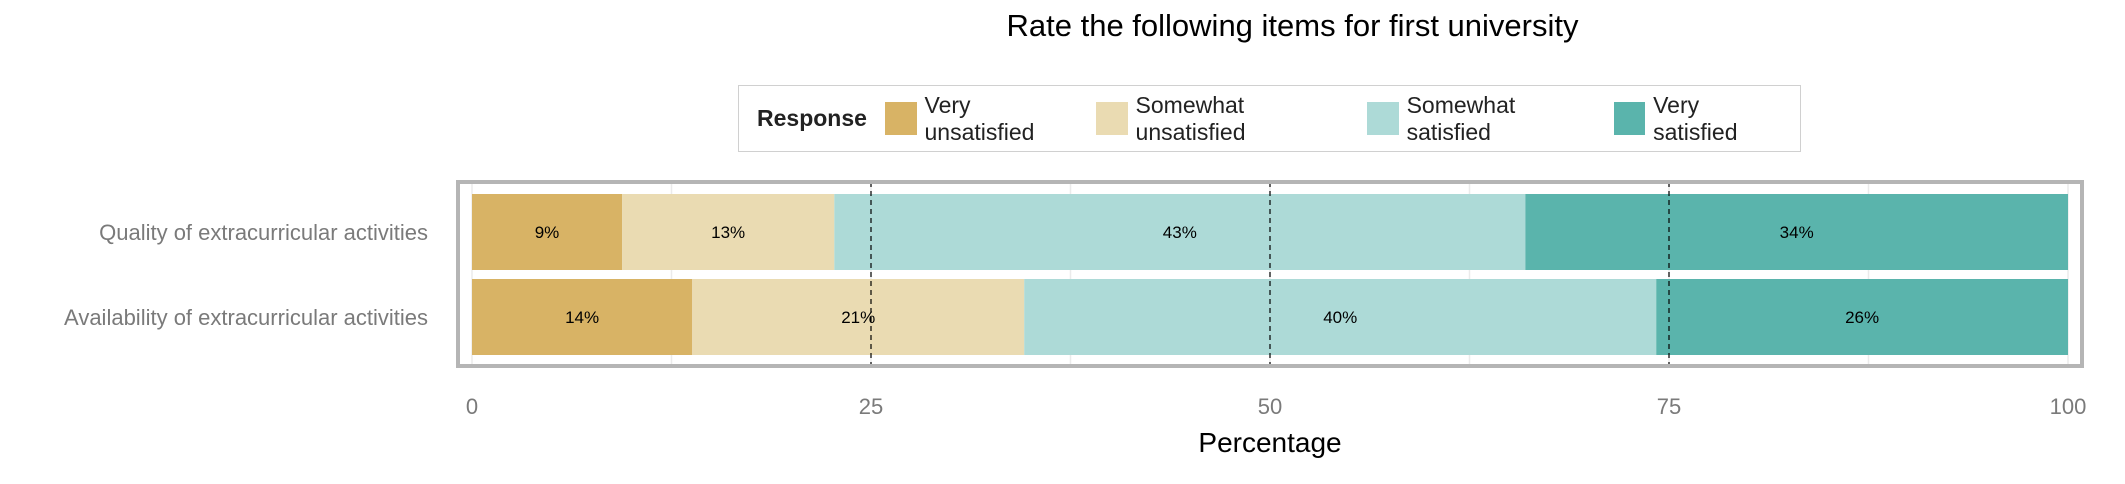 The image size is (2125, 484). What do you see at coordinates (812, 118) in the screenshot?
I see `legend-title: Response` at bounding box center [812, 118].